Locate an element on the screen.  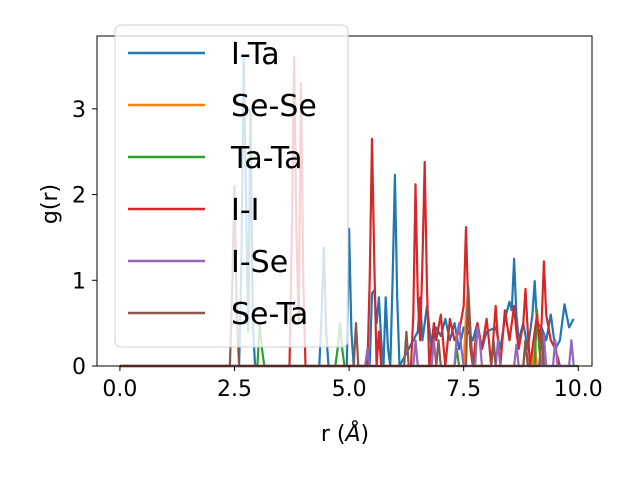
x-tick-label: 5.0 is located at coordinates (349, 389).